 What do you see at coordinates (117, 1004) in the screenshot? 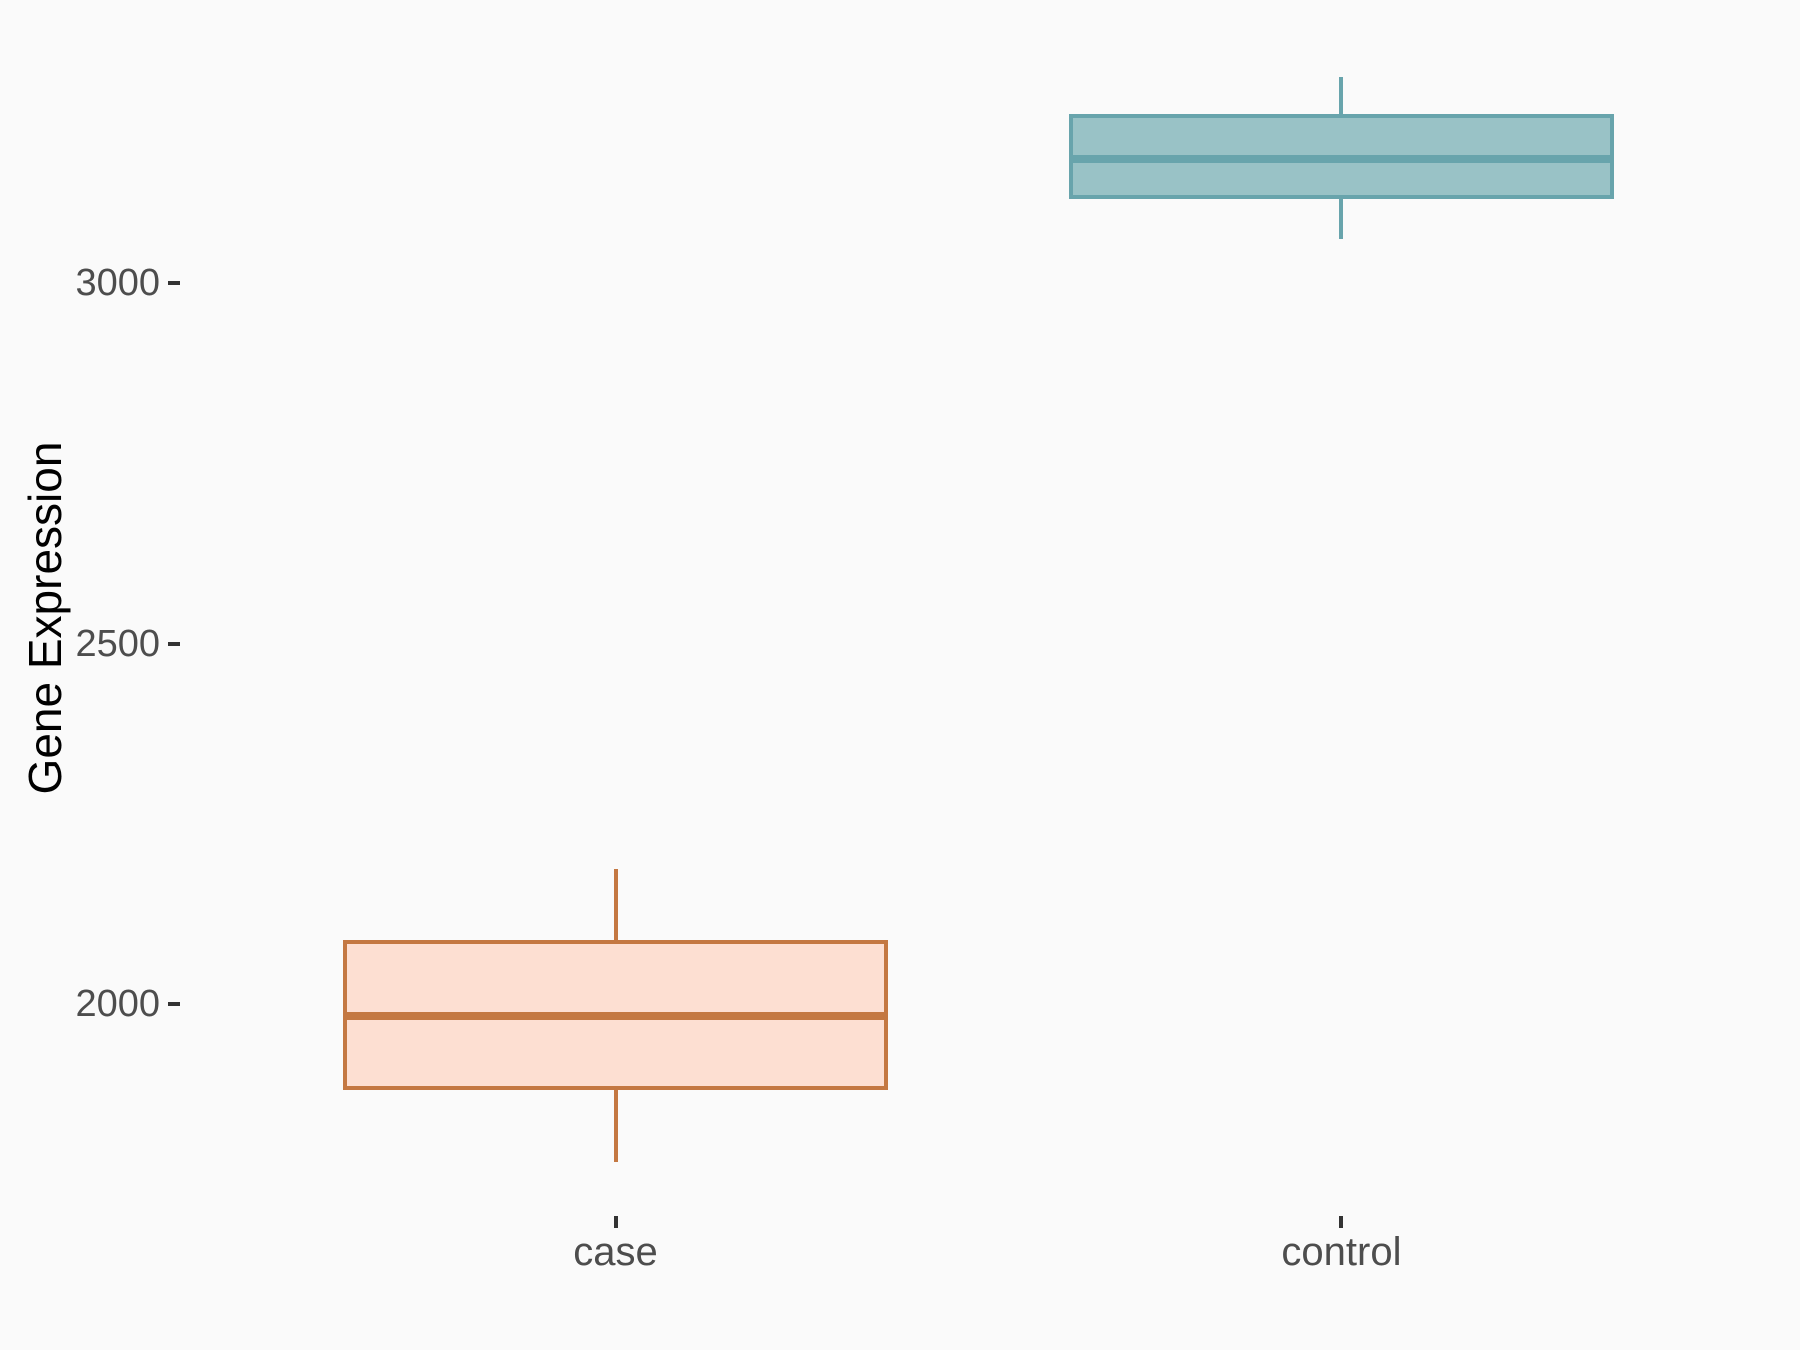
I see `y-axis-tick-label: 2000` at bounding box center [117, 1004].